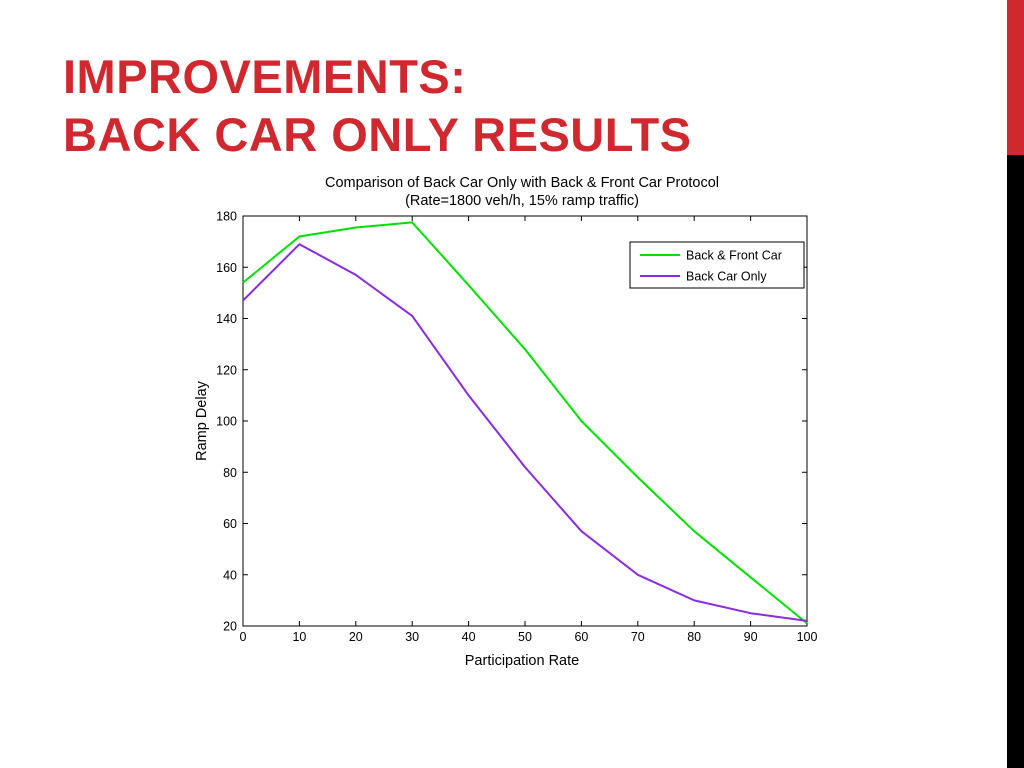  I want to click on slide-title-line-2: BACK CAR ONLY RESULTS, so click(377, 134).